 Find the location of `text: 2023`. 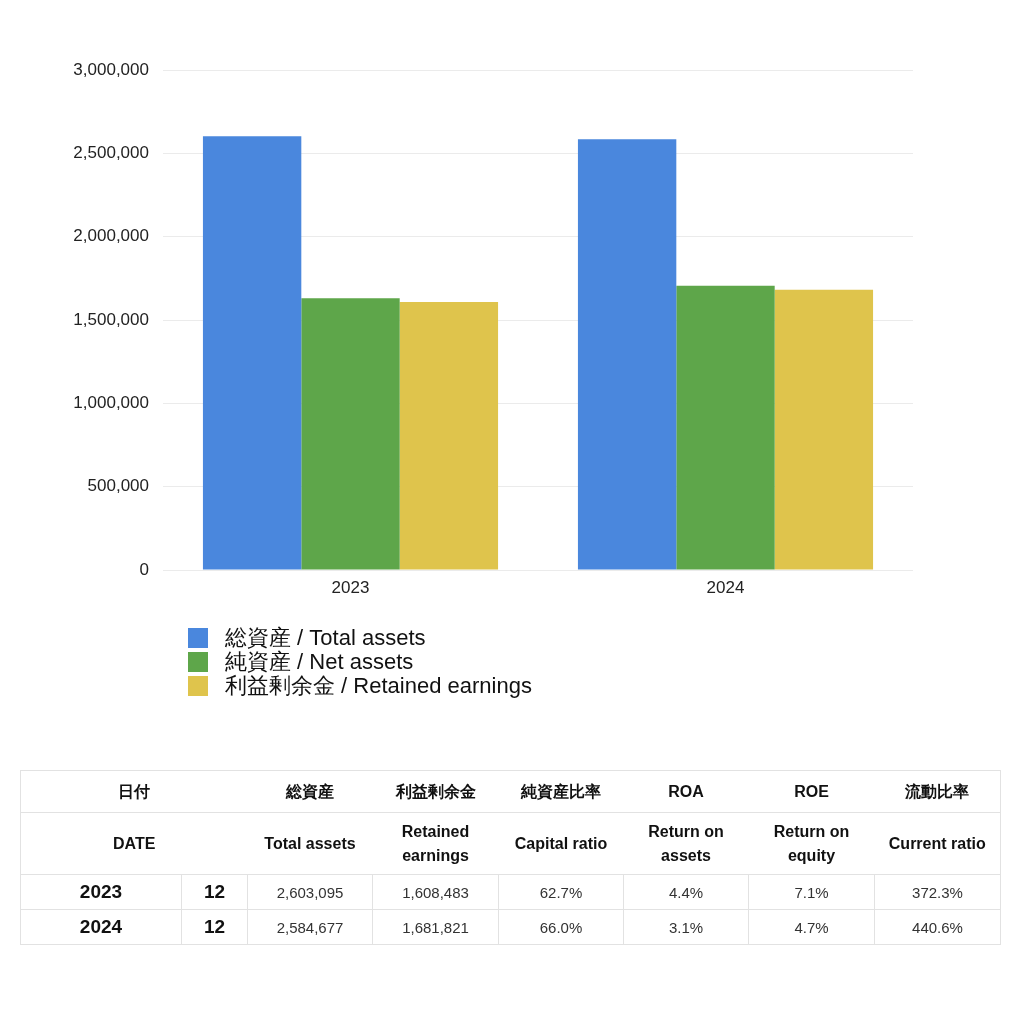

text: 2023 is located at coordinates (101, 892).